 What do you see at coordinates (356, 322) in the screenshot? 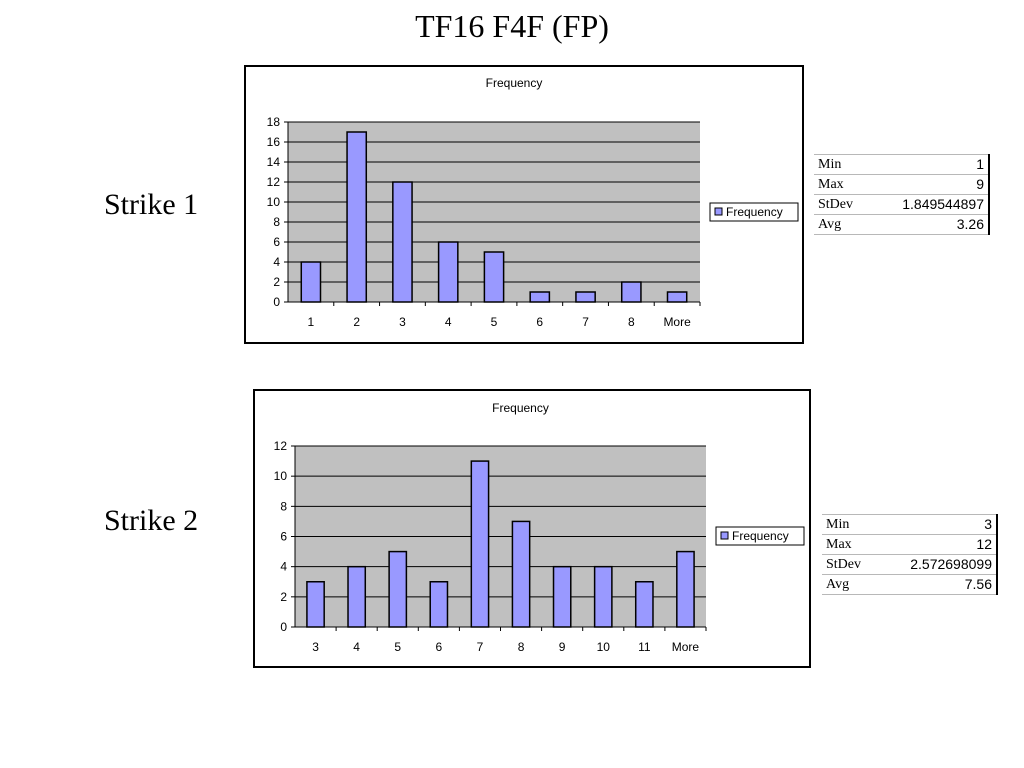
I see `x-tick-label: 2` at bounding box center [356, 322].